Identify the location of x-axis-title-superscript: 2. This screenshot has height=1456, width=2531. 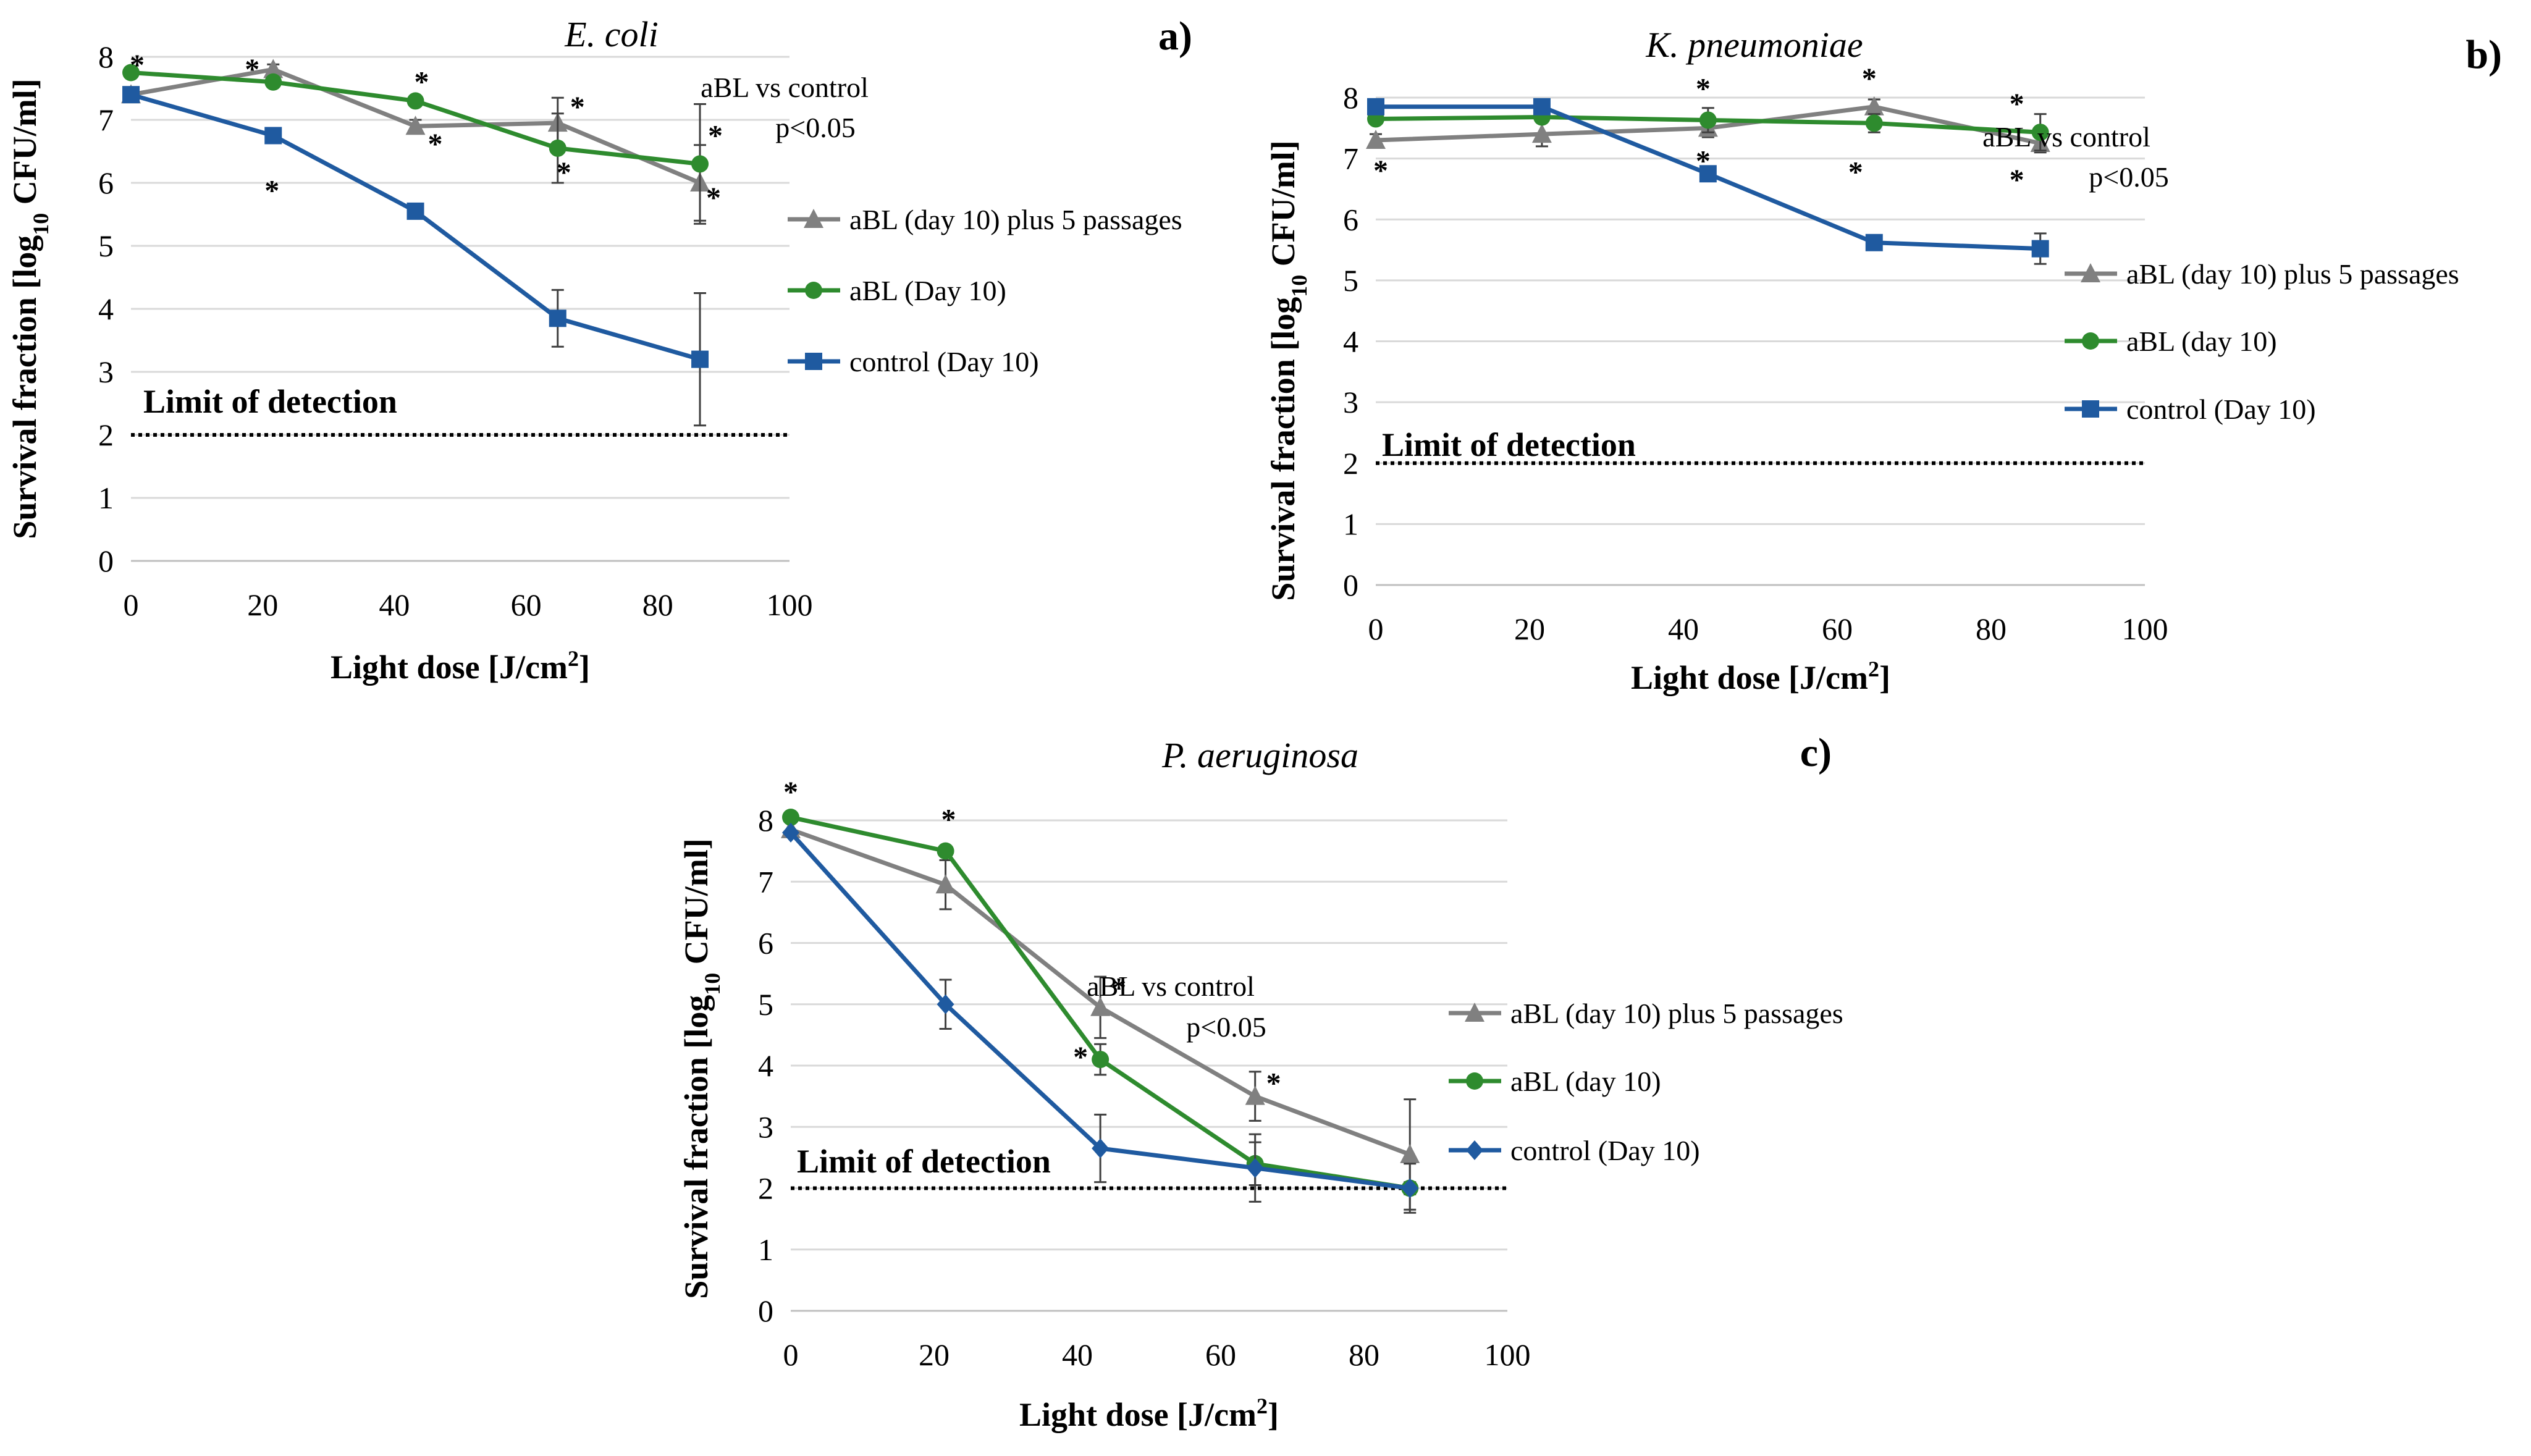
(1874, 669).